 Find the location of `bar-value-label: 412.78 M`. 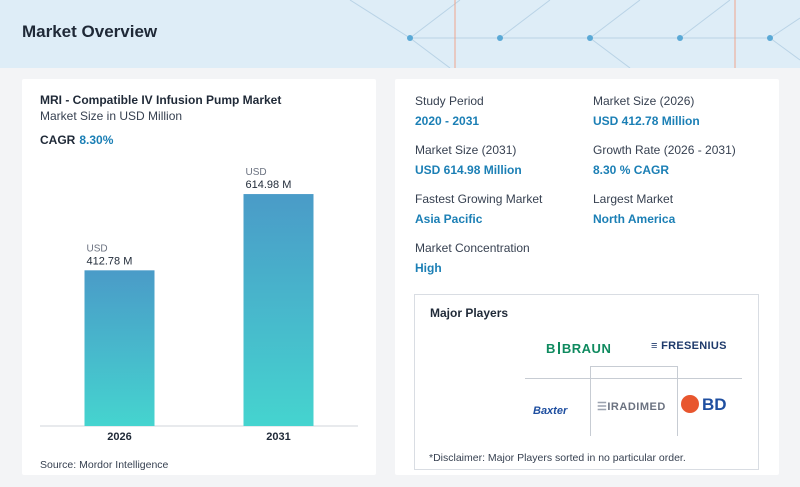

bar-value-label: 412.78 M is located at coordinates (110, 261).